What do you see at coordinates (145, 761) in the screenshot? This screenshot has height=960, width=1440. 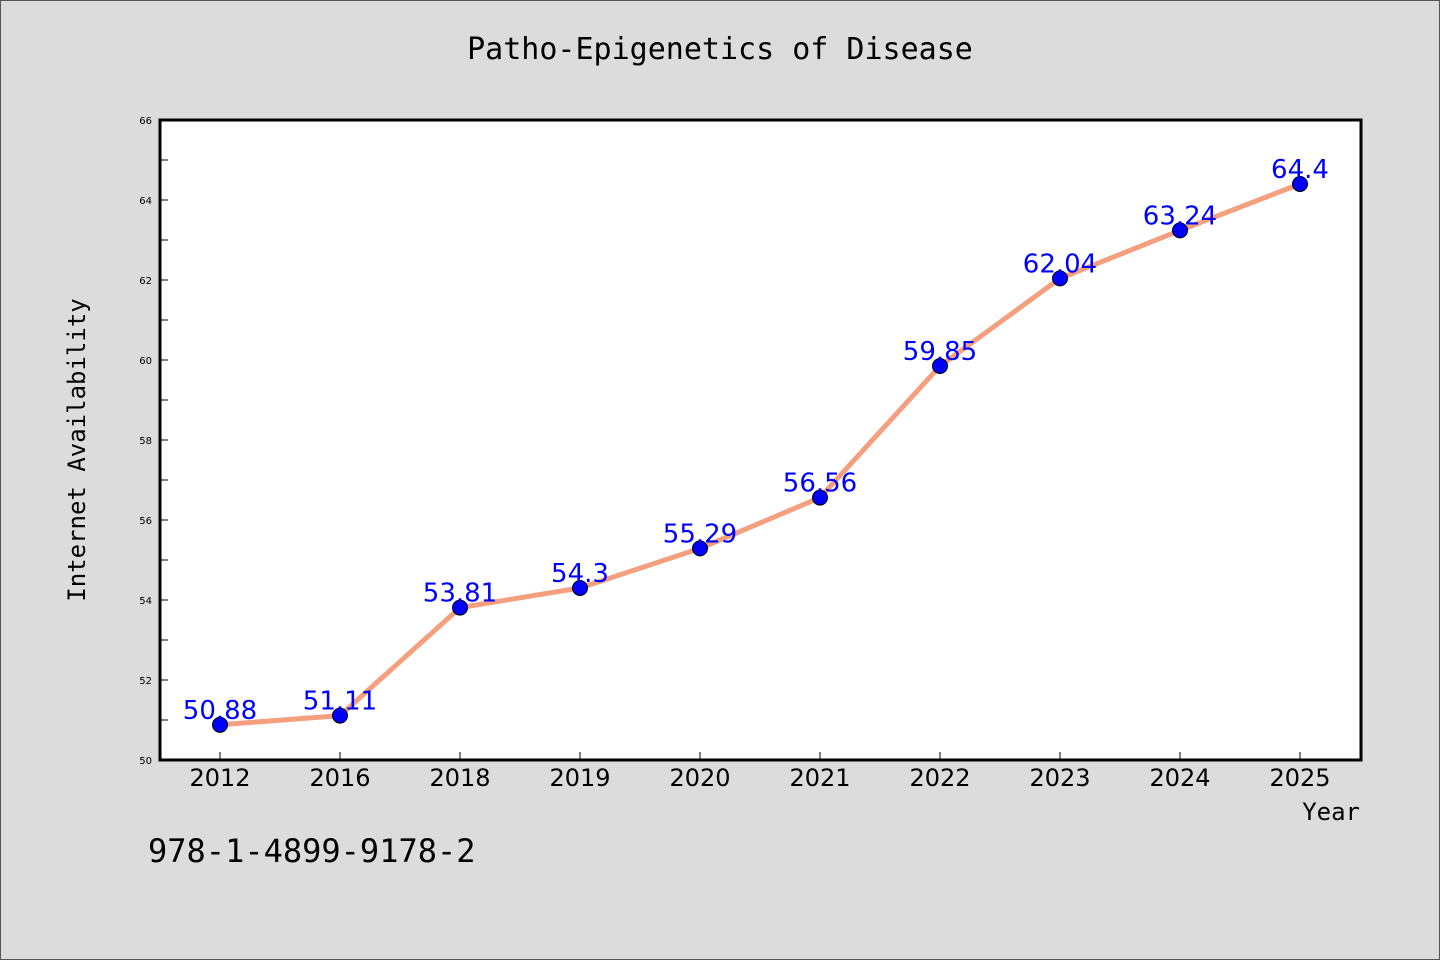 I see `y-tick-label: 50` at bounding box center [145, 761].